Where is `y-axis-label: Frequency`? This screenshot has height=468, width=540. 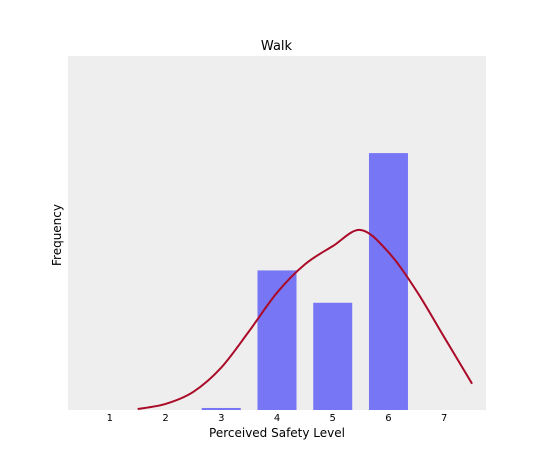 y-axis-label: Frequency is located at coordinates (57, 235).